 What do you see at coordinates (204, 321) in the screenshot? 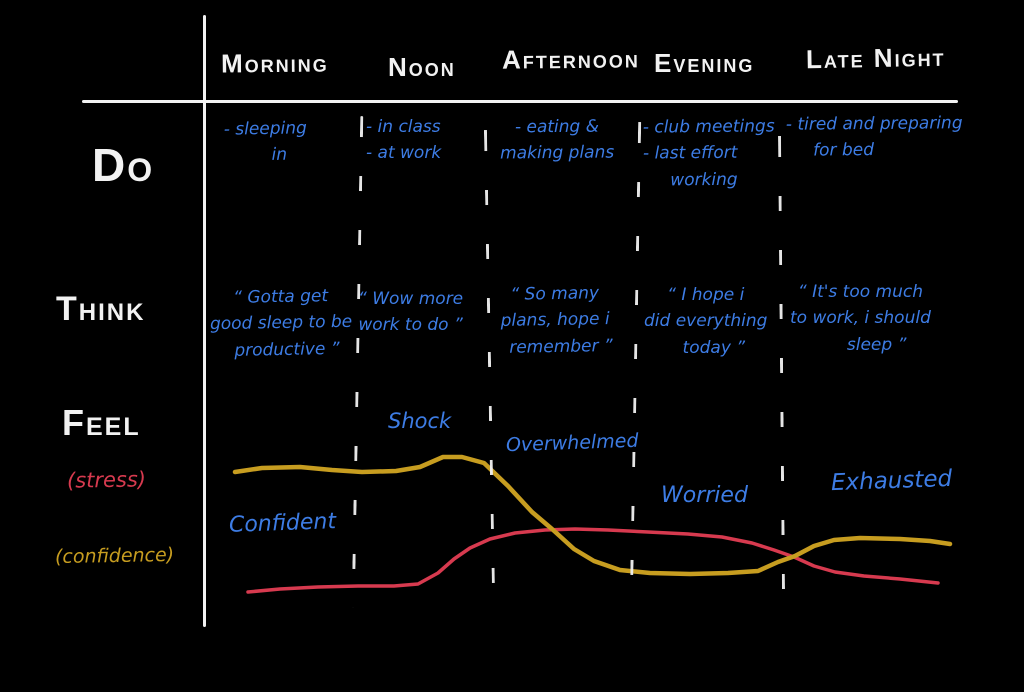
I see `grid-vertical-axis-line` at bounding box center [204, 321].